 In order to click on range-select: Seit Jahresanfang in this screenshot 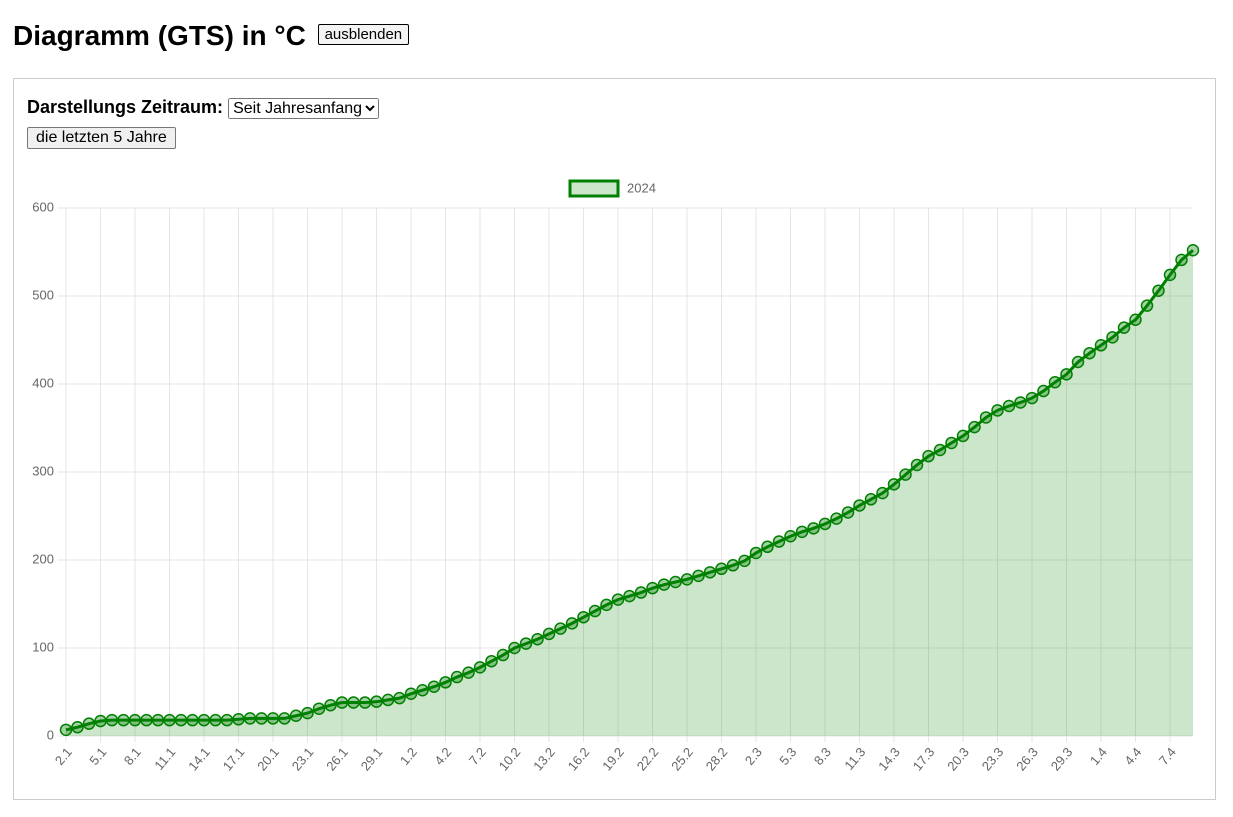, I will do `click(304, 108)`.